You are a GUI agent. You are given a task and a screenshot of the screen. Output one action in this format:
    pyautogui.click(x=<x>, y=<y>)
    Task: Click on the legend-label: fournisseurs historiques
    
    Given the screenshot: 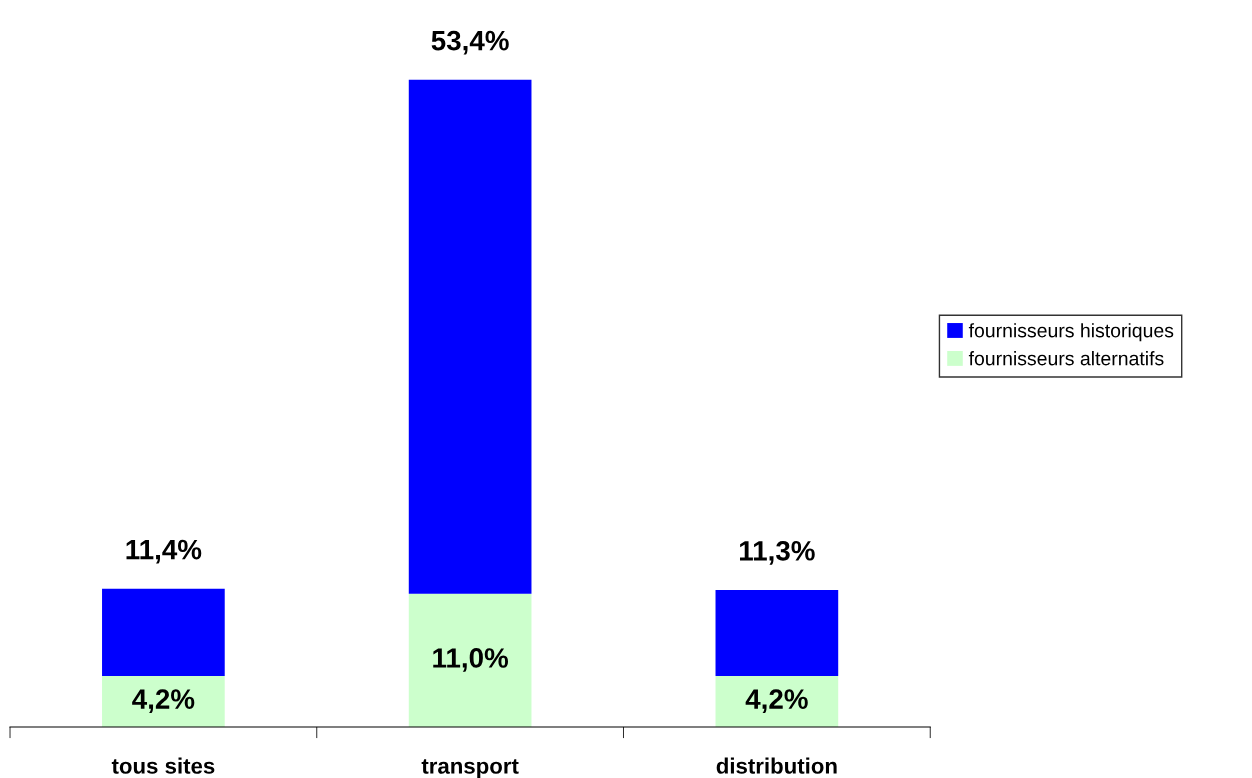 What is the action you would take?
    pyautogui.click(x=1071, y=332)
    